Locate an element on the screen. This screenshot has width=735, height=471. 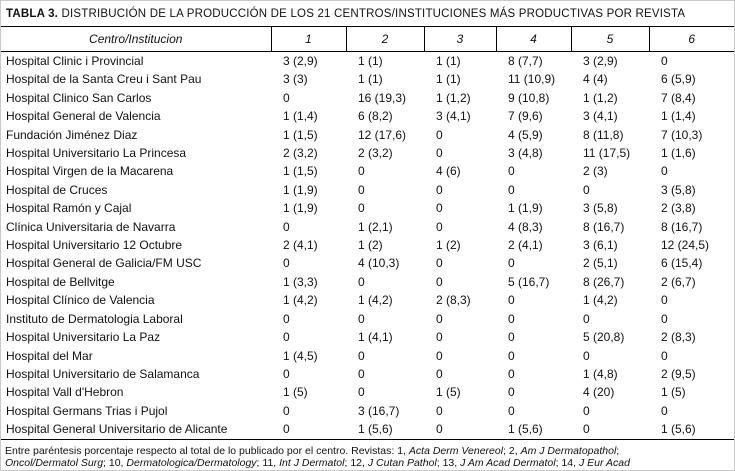
value-cell: 4 (6) is located at coordinates (448, 171).